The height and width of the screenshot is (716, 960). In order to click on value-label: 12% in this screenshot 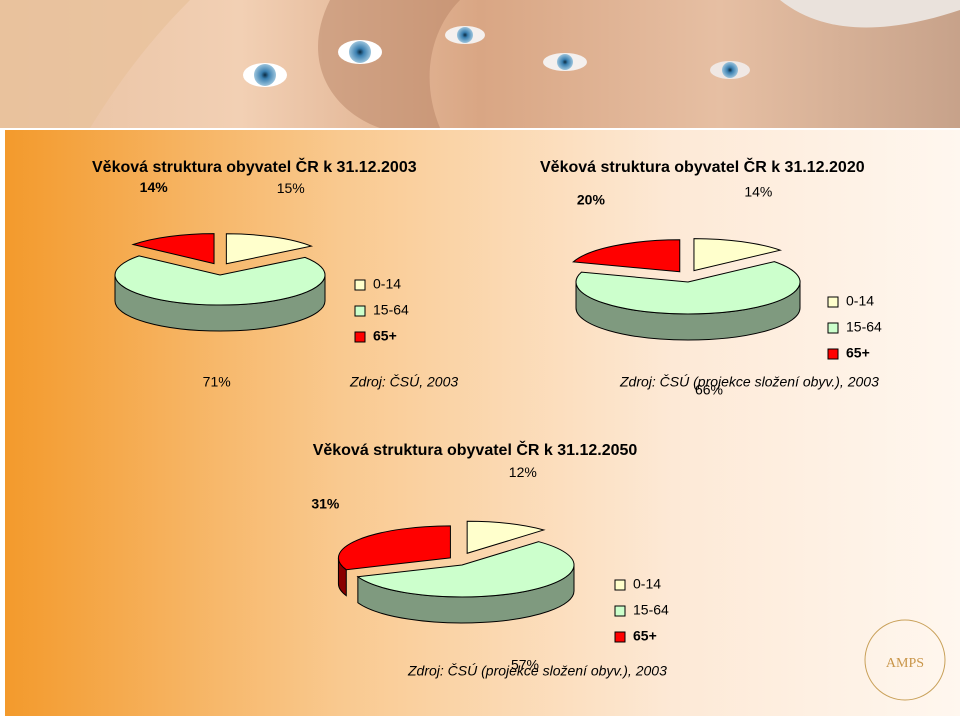, I will do `click(523, 472)`.